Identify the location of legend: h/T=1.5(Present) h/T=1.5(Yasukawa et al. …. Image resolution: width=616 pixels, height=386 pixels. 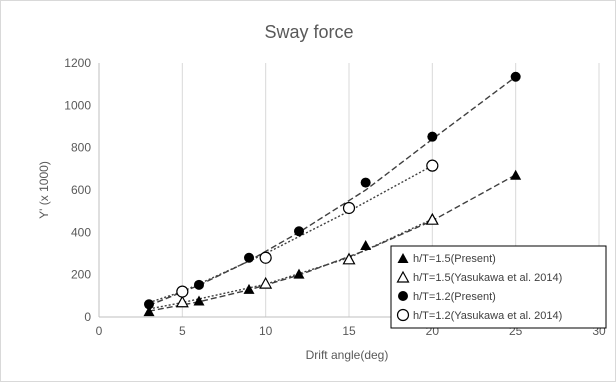
(498, 287).